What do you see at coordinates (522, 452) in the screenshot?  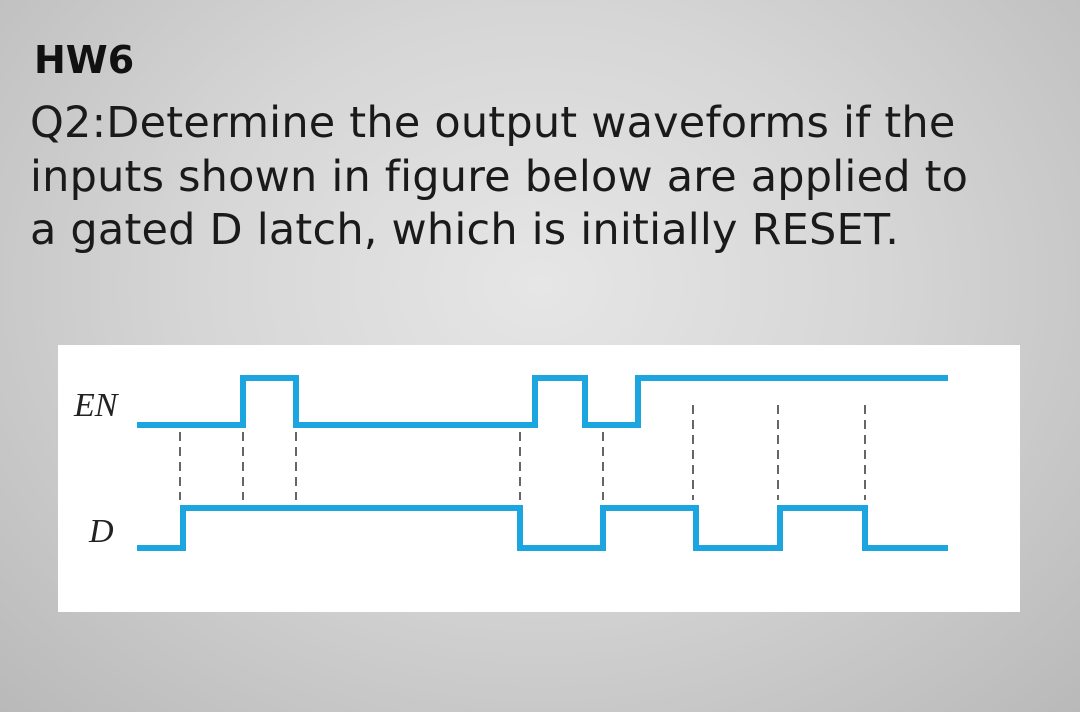 I see `guide-lines` at bounding box center [522, 452].